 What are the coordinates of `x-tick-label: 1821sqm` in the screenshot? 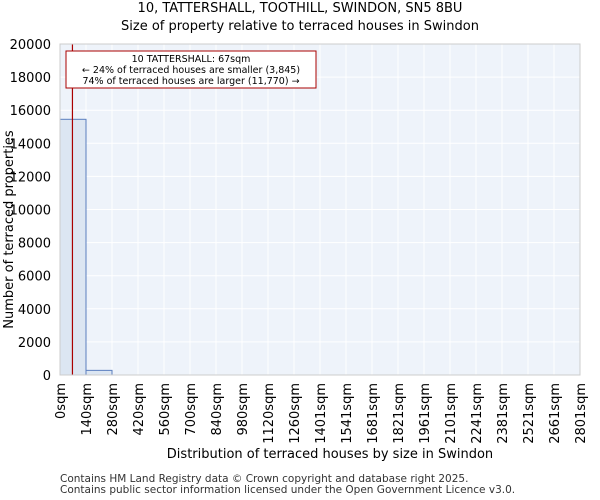 It's located at (399, 413).